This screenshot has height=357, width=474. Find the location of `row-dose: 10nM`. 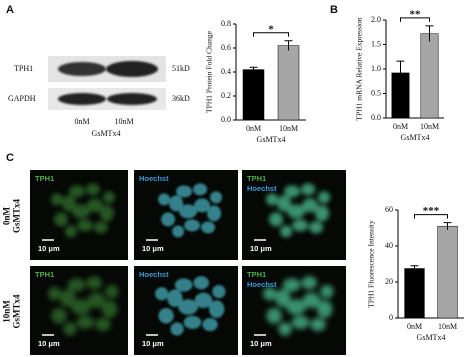

row-dose: 10nM is located at coordinates (7, 311).